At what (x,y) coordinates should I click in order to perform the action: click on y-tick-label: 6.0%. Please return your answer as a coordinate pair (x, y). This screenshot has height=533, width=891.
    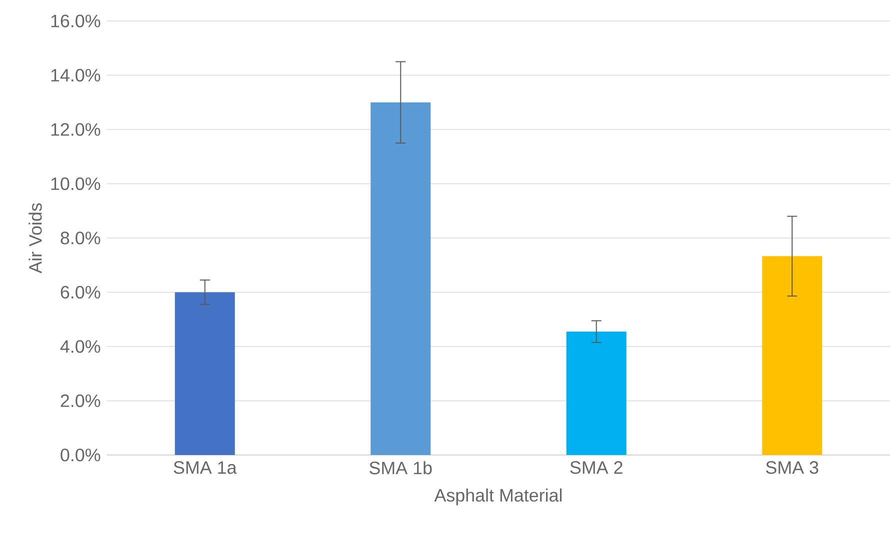
    Looking at the image, I should click on (80, 292).